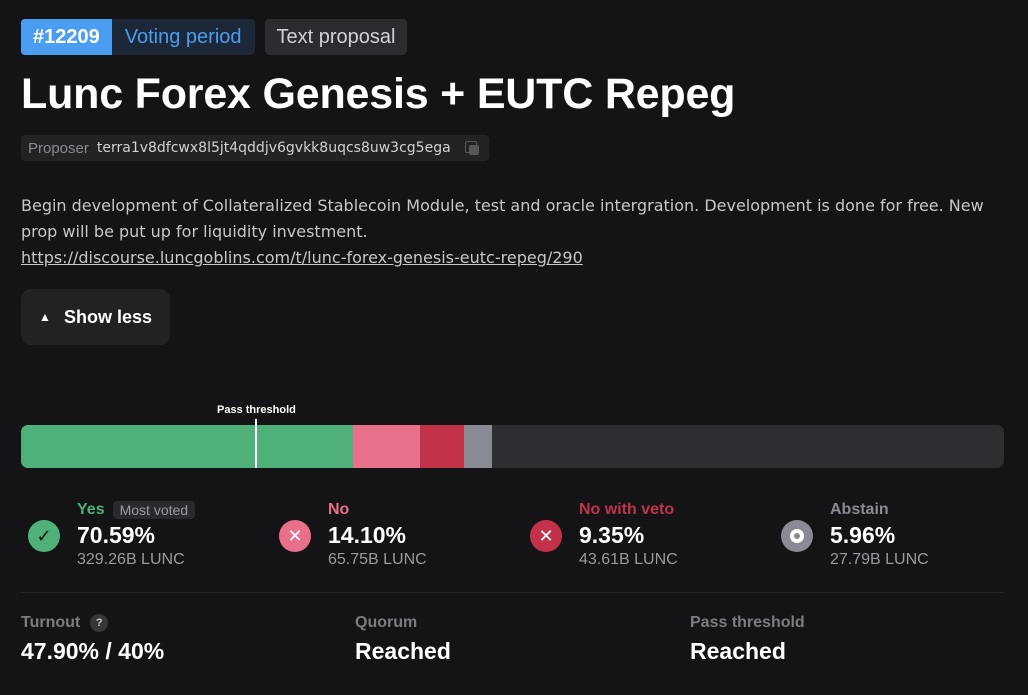 The image size is (1028, 695). I want to click on id-status-badge: #12209 Voting period, so click(138, 37).